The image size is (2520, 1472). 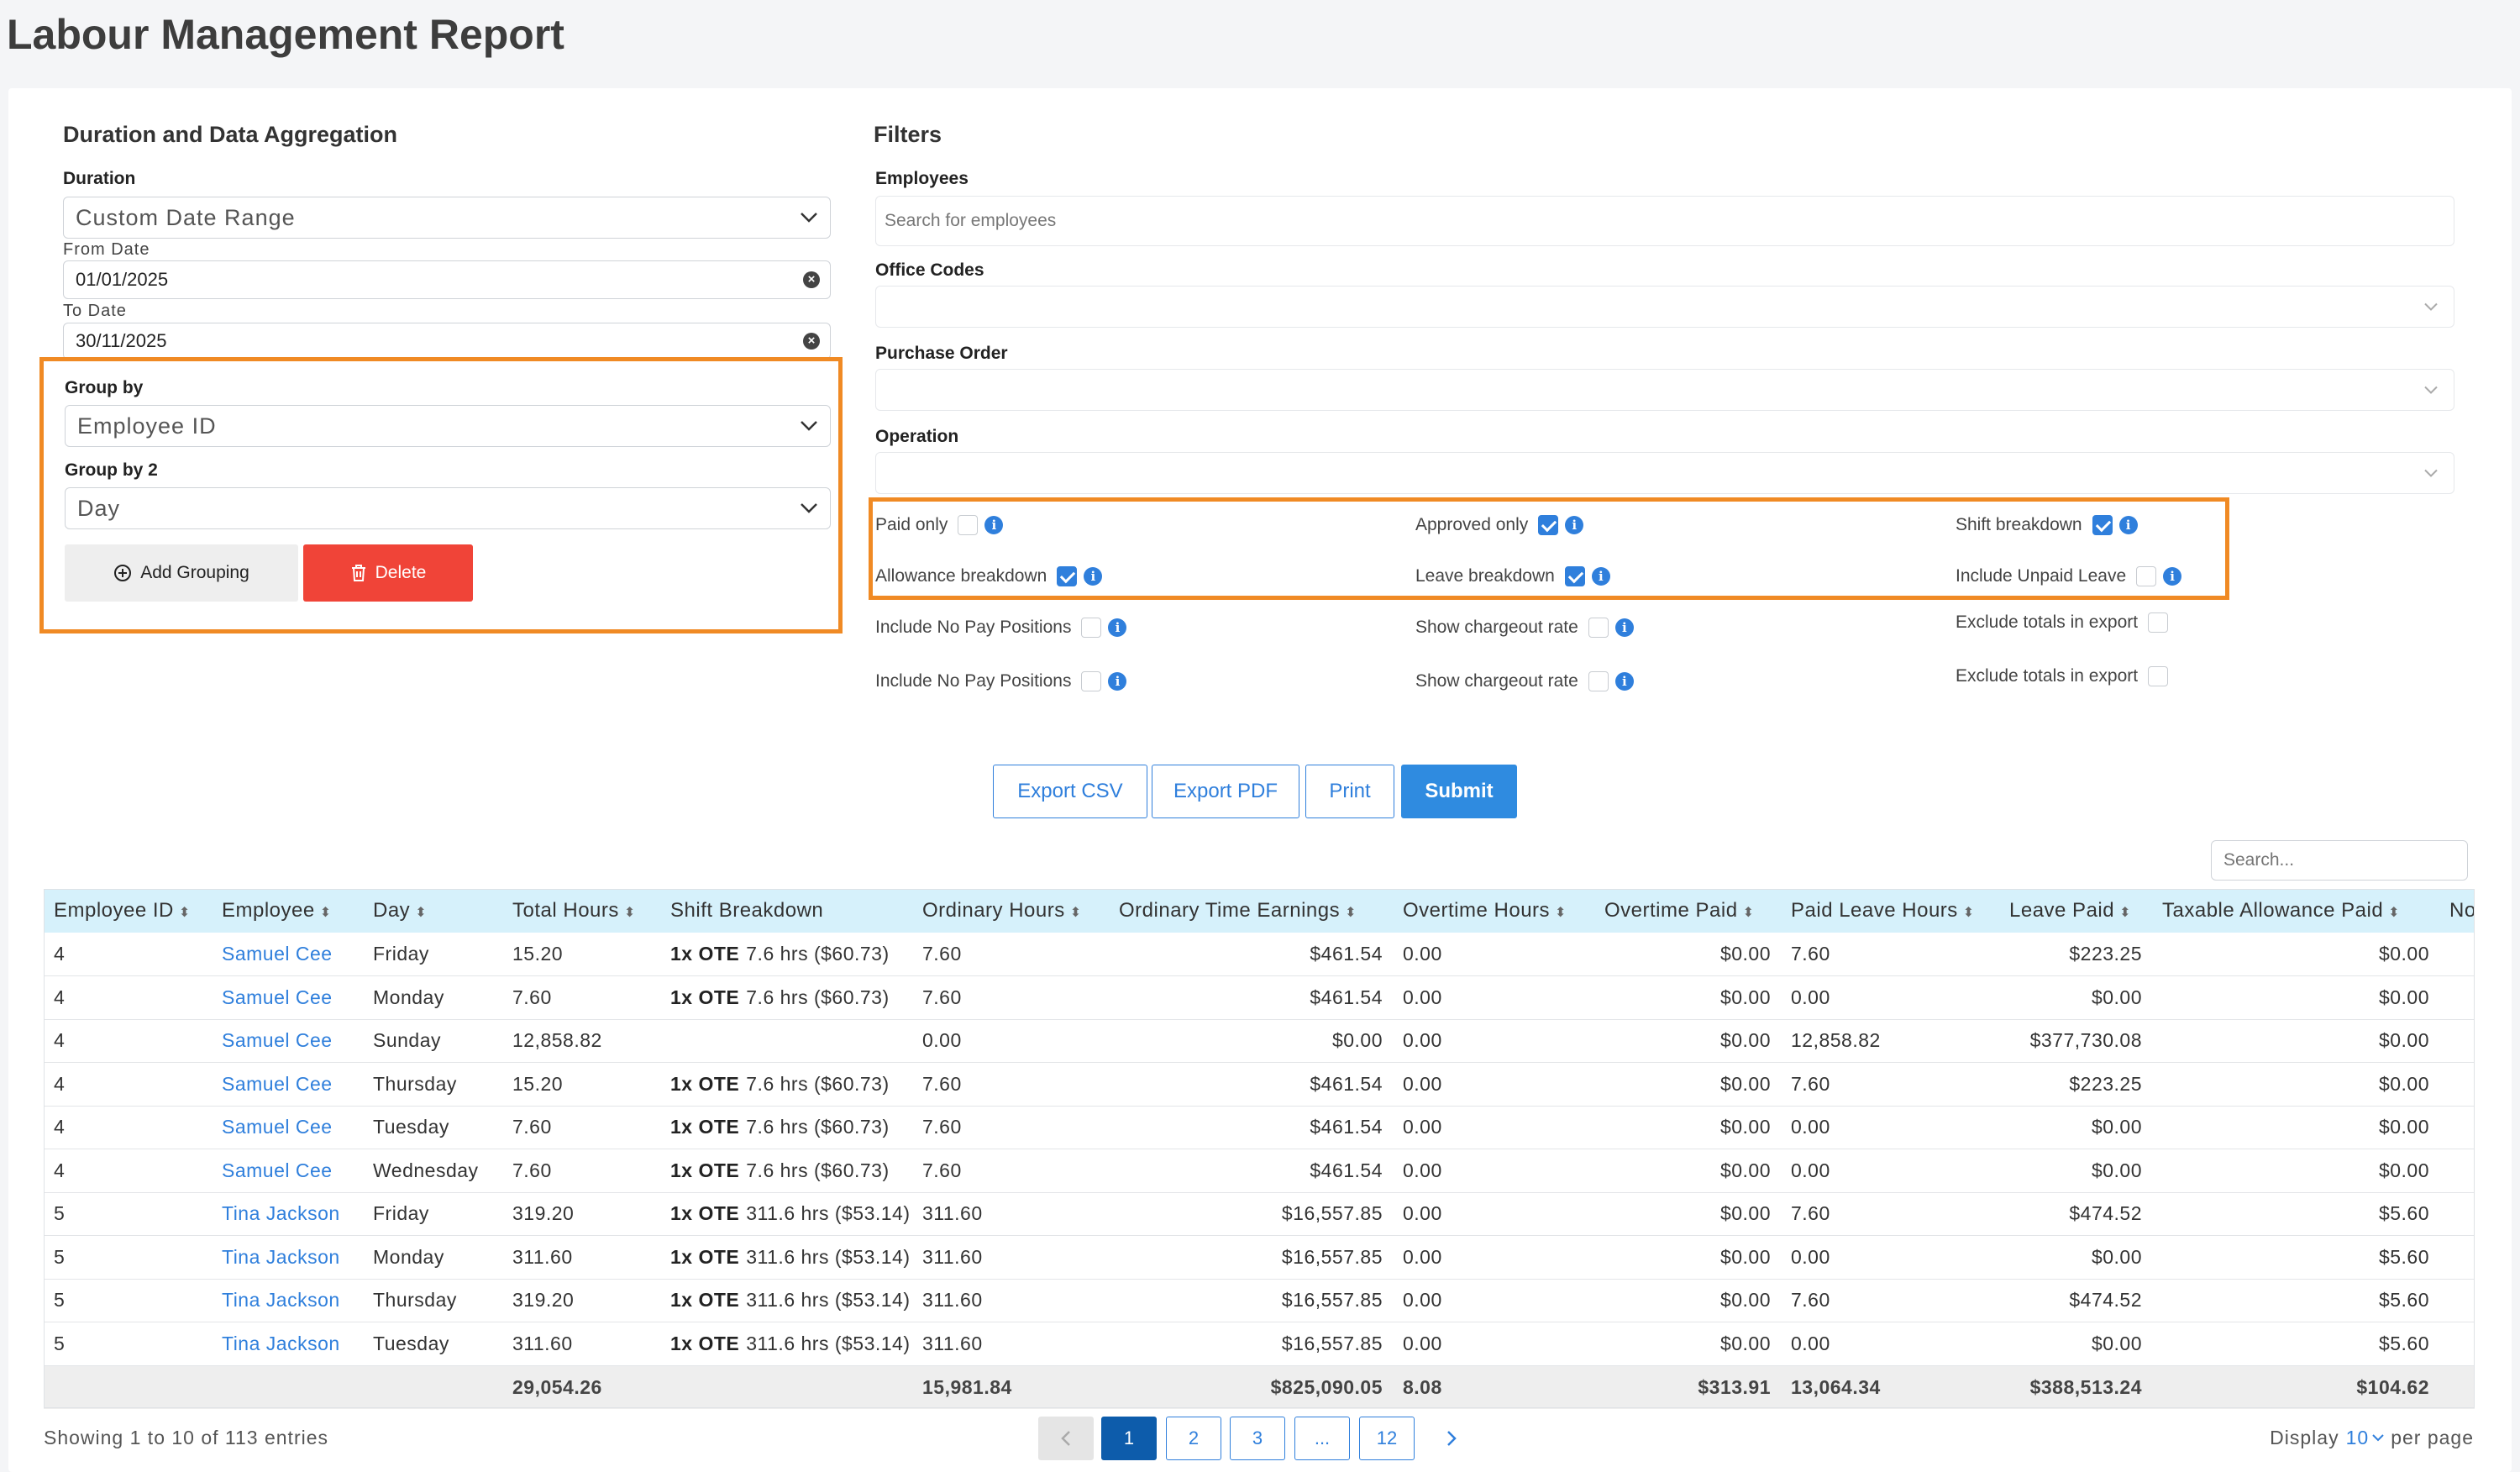 I want to click on column-header-total-hours: Total Hours ⬍, so click(x=581, y=911).